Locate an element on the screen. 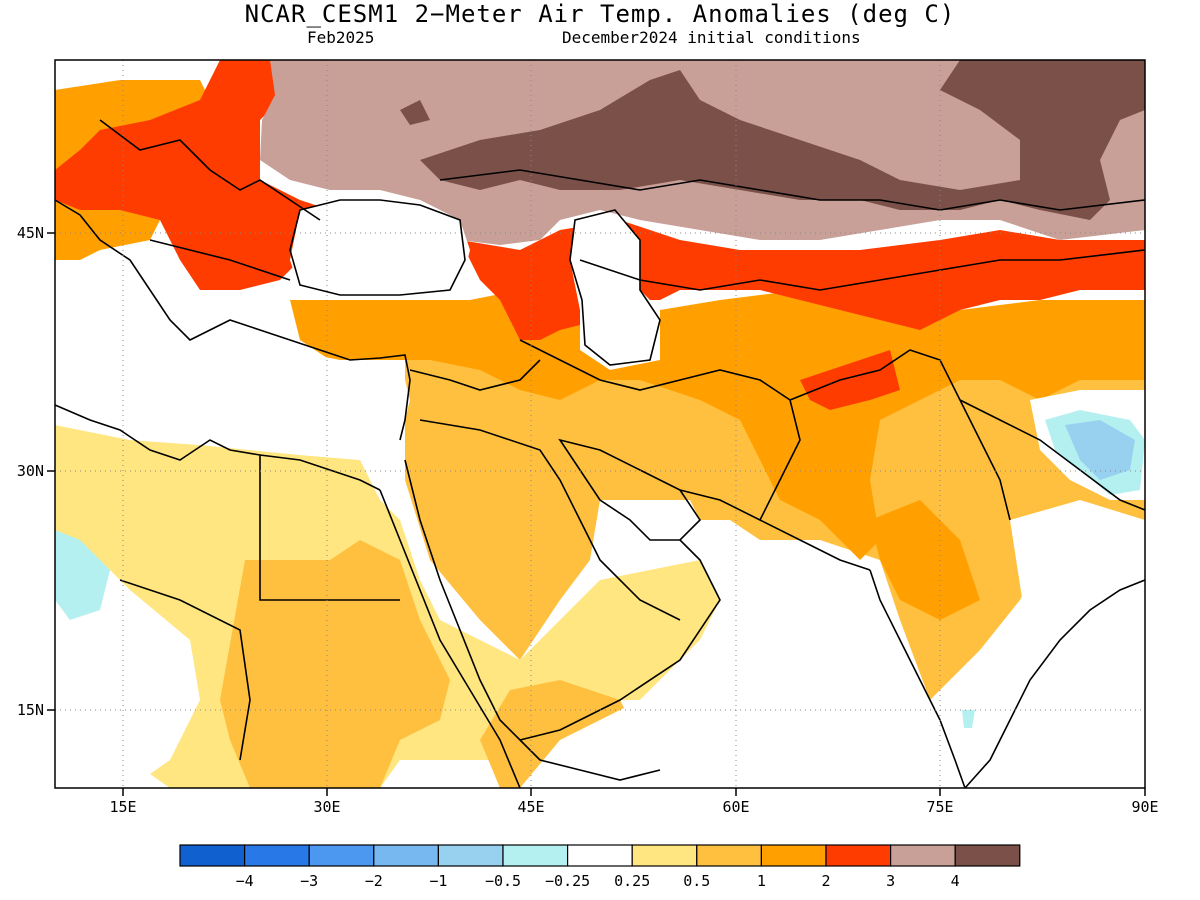  colorbar-label-3: −1 is located at coordinates (438, 881).